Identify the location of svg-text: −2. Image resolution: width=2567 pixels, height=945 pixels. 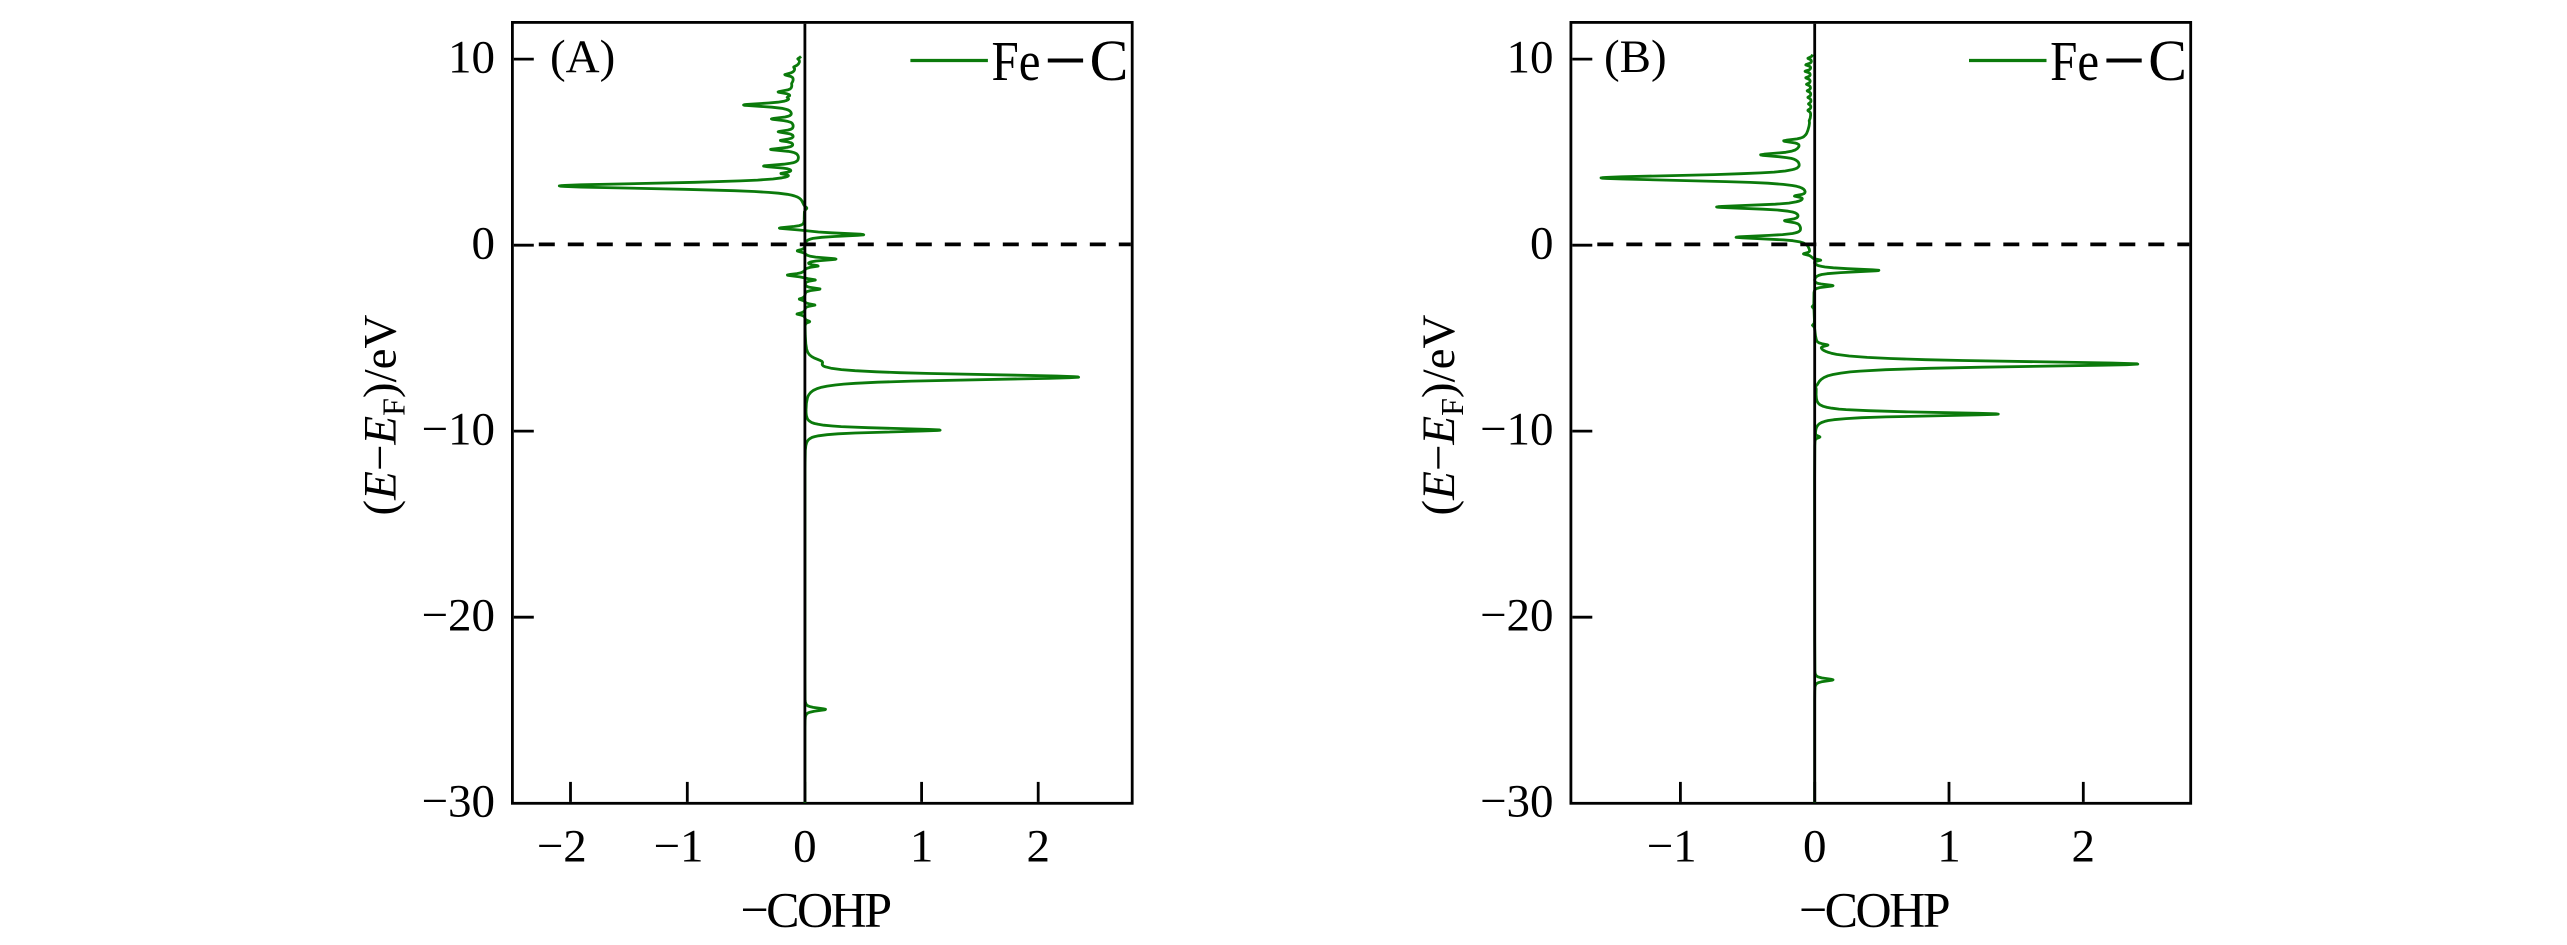
(562, 847).